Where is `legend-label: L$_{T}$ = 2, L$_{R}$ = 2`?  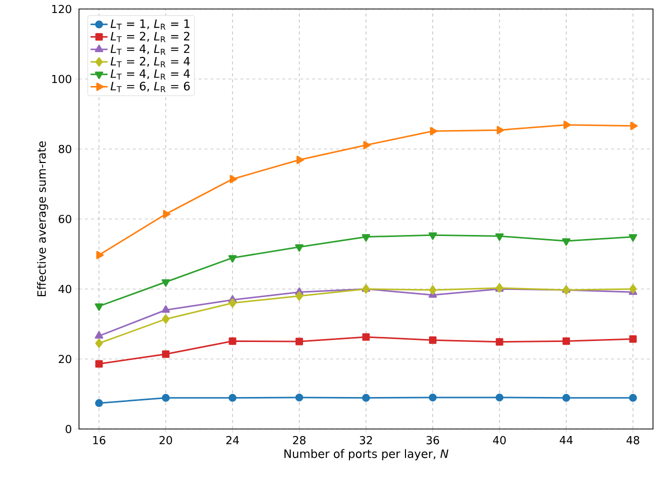 legend-label: L$_{T}$ = 2, L$_{R}$ = 2 is located at coordinates (150, 37).